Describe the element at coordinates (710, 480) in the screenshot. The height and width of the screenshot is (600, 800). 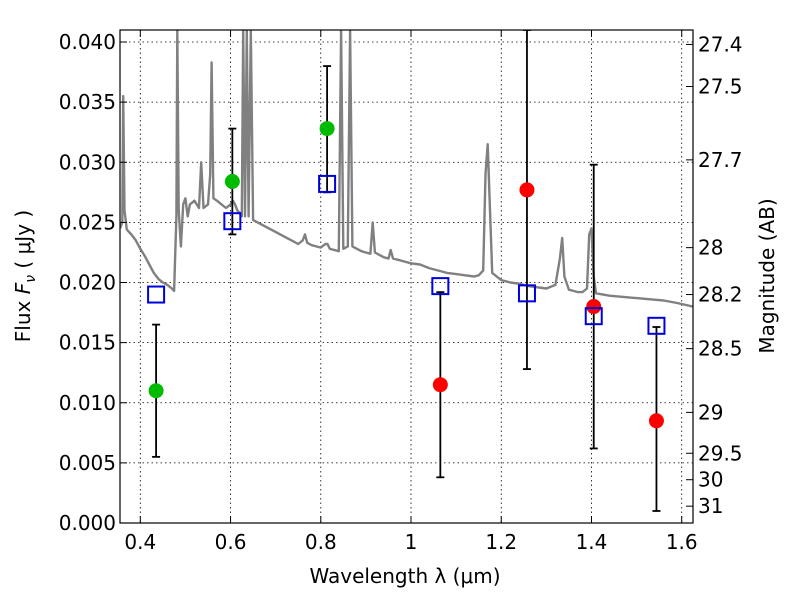
I see `y2-tick-label: 30` at that location.